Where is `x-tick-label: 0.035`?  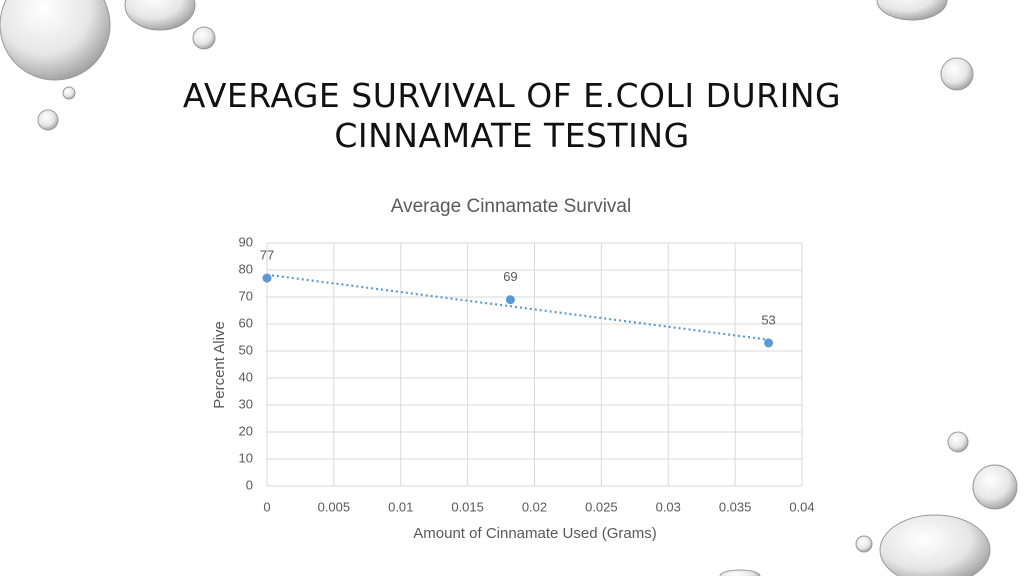
x-tick-label: 0.035 is located at coordinates (735, 506).